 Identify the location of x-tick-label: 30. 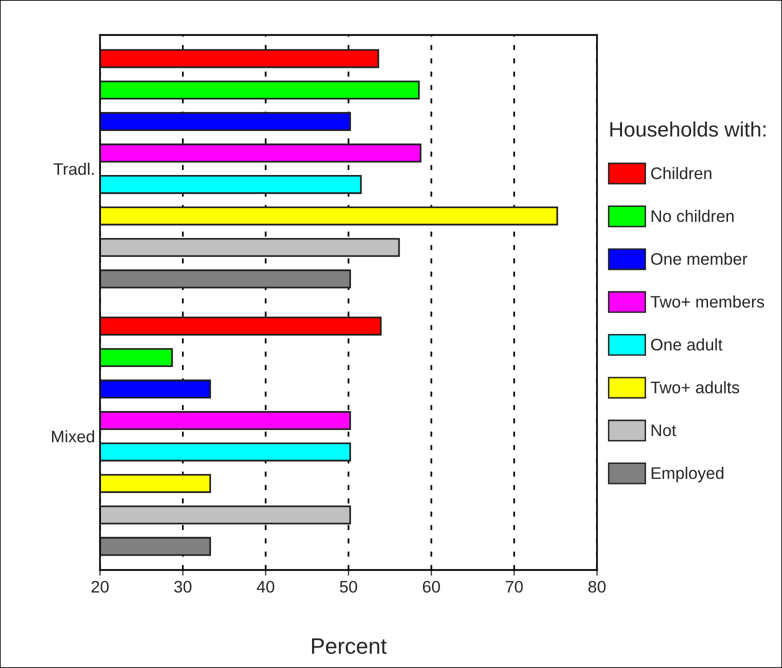
(183, 586).